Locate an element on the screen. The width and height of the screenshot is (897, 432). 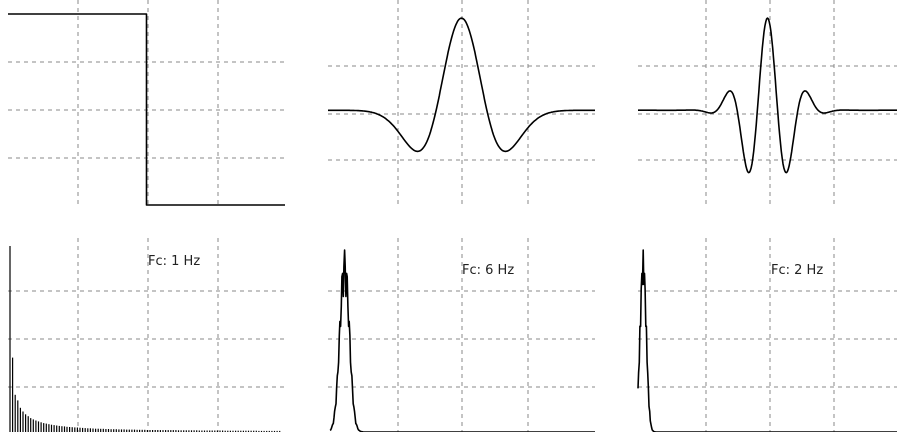
panel-waveform-wavelet-low is located at coordinates (461, 102).